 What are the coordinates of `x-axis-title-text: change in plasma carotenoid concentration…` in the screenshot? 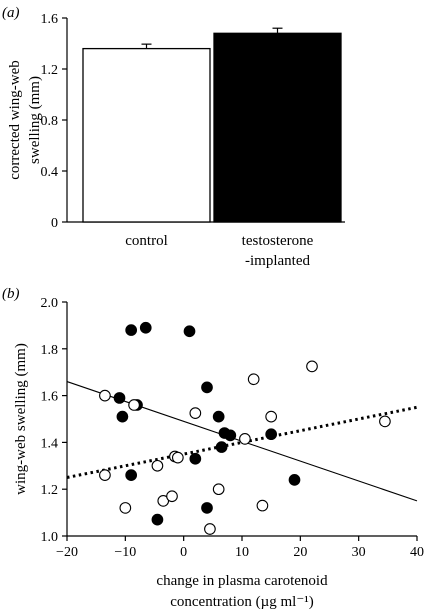 It's located at (242, 591).